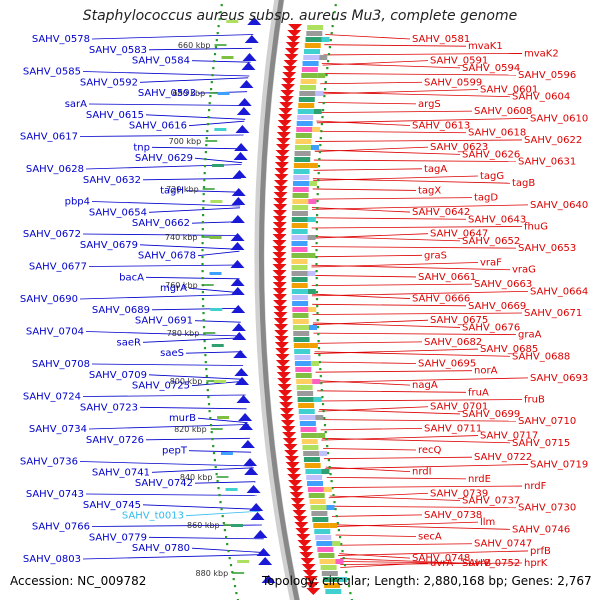 The image size is (600, 600). I want to click on tick-label: 800 kbp, so click(186, 381).